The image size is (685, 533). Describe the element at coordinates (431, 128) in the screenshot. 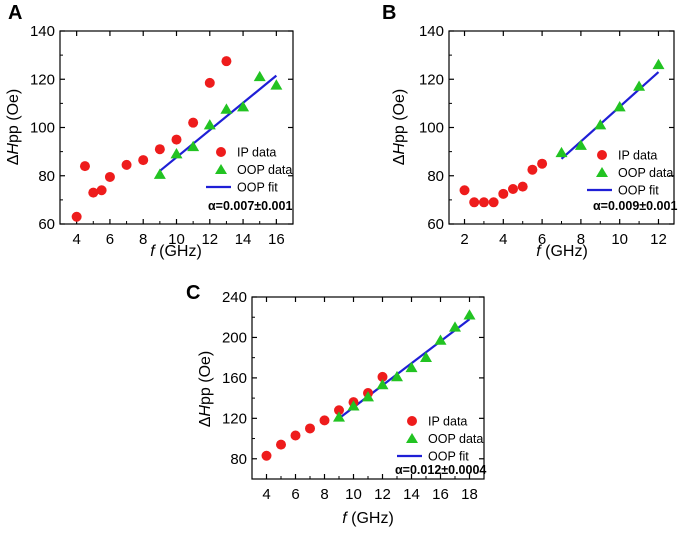

I see `y-tick-label: 100` at that location.